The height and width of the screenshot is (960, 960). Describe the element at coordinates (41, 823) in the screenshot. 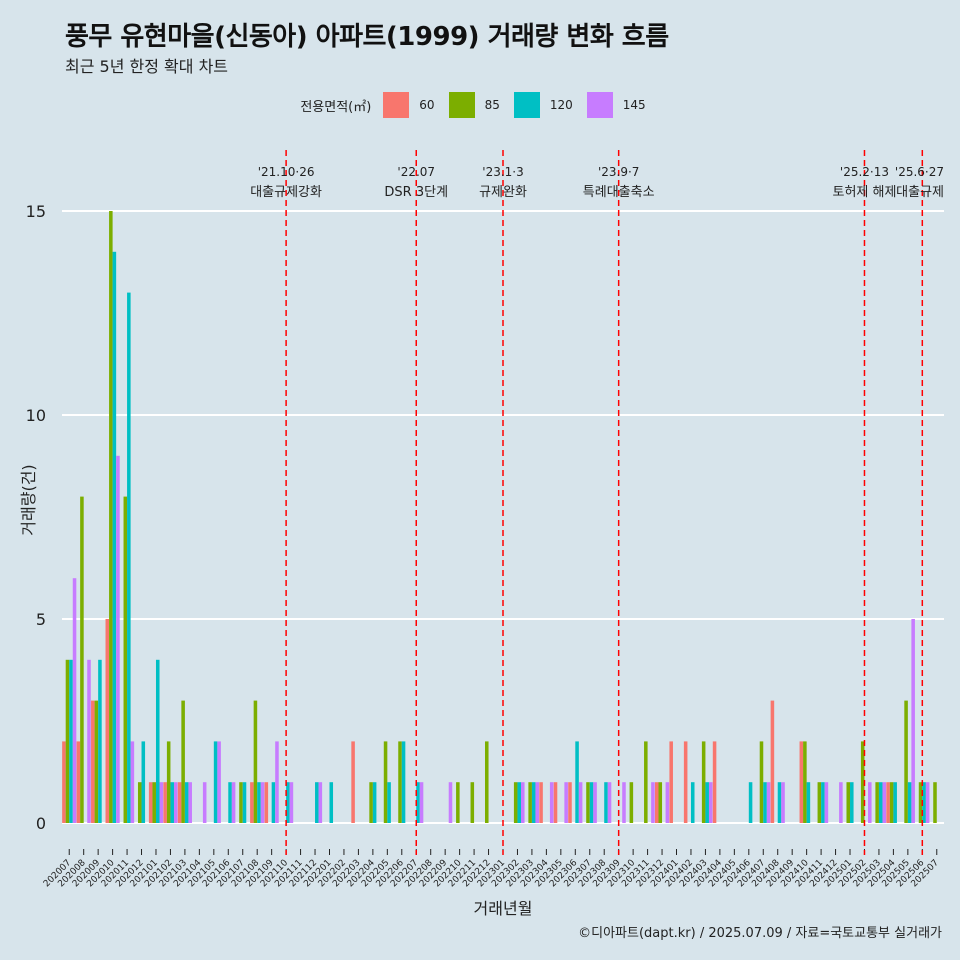

I see `y-tick-label-0: 0` at that location.